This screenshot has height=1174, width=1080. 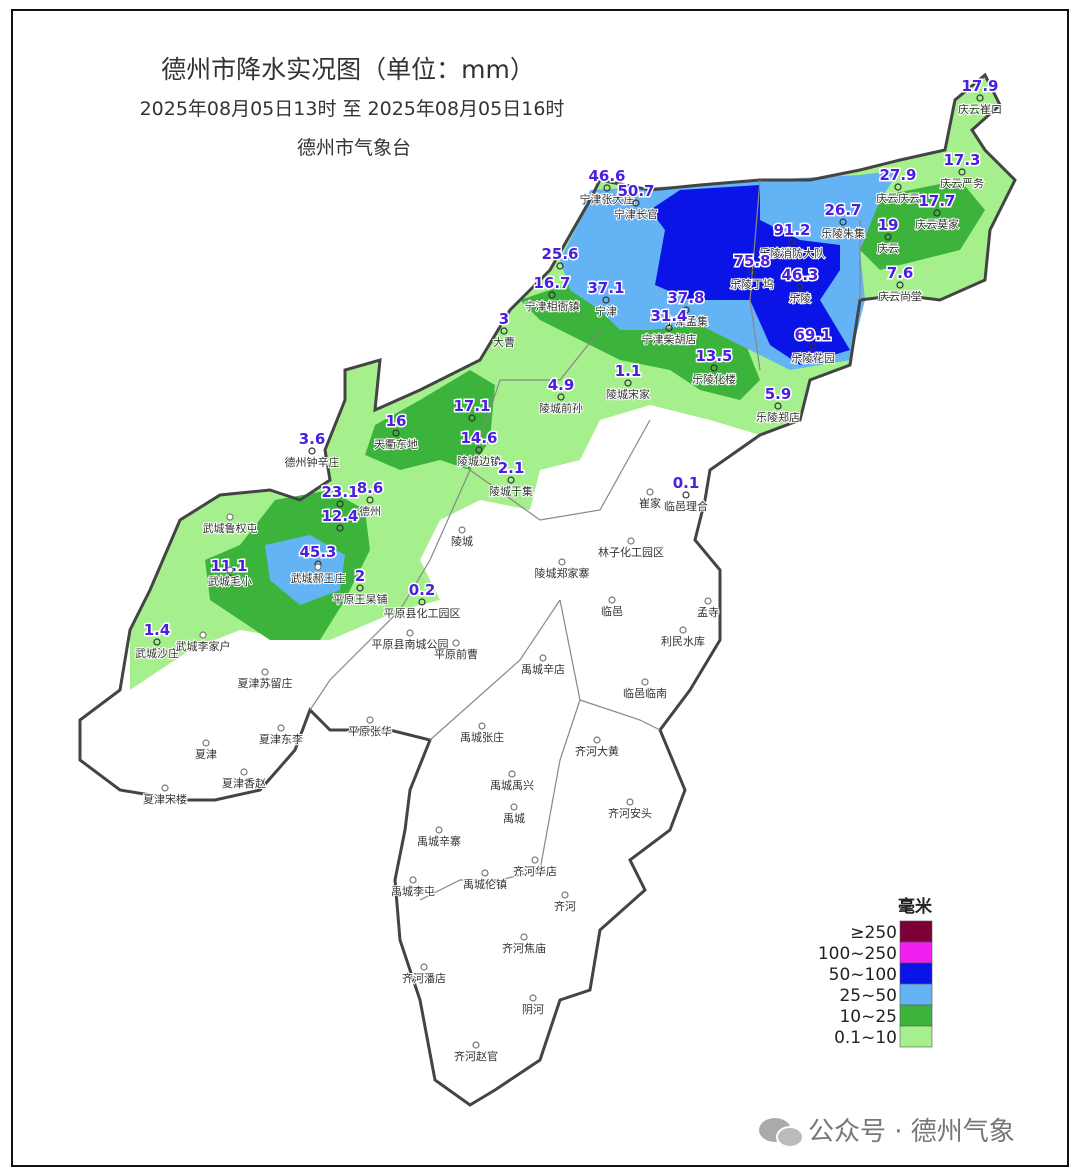 What do you see at coordinates (628, 394) in the screenshot?
I see `station-name: 陵城宋家` at bounding box center [628, 394].